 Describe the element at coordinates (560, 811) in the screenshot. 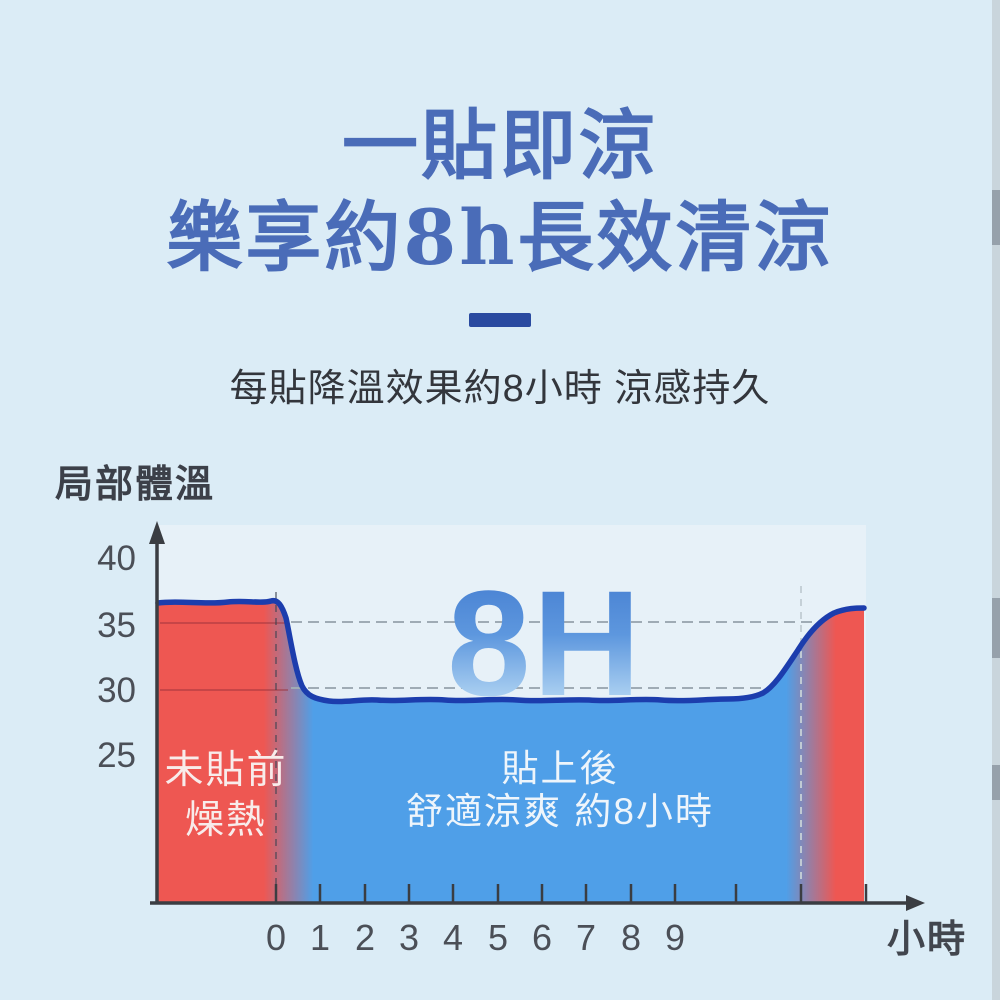

I see `zone-after-label-line2: 舒適涼爽 約8小時` at that location.